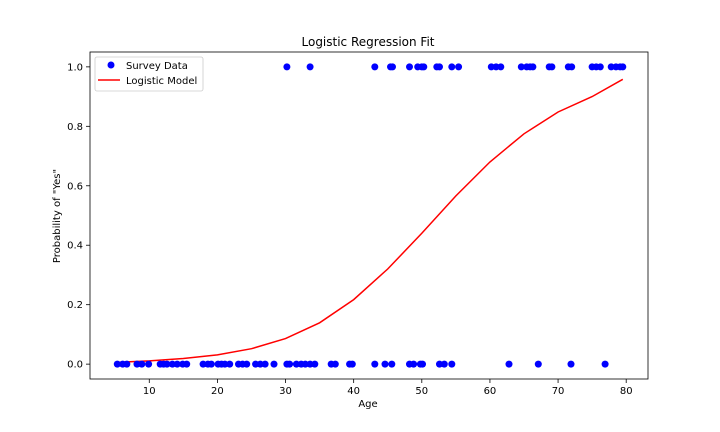  I want to click on x-tick-label: 30, so click(285, 391).